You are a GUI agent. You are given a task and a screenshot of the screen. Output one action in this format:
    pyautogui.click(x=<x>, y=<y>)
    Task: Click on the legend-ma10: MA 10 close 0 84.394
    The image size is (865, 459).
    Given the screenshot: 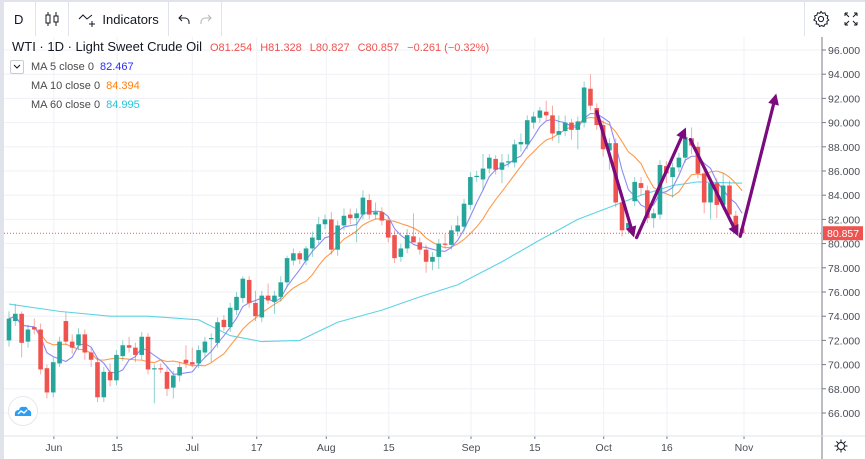 What is the action you would take?
    pyautogui.click(x=250, y=85)
    